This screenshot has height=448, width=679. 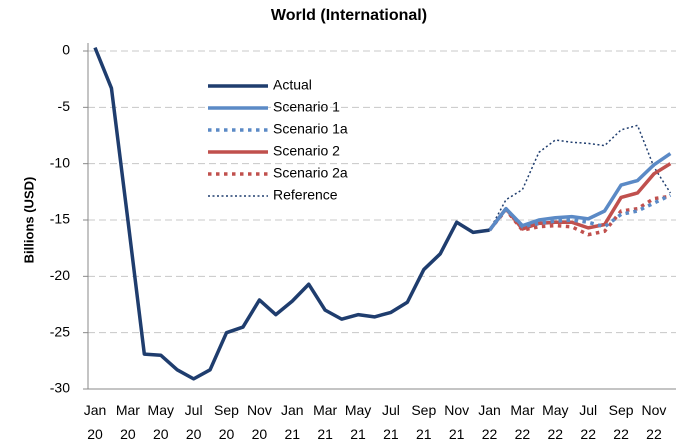 I want to click on x-tick-label: Jul 20, so click(x=194, y=422).